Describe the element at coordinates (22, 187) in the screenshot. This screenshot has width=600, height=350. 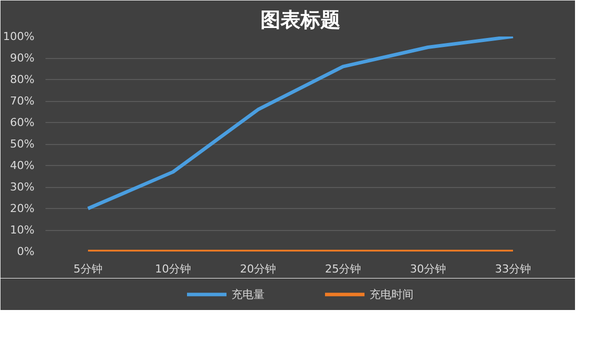
I see `y-tick-label: 30%` at that location.